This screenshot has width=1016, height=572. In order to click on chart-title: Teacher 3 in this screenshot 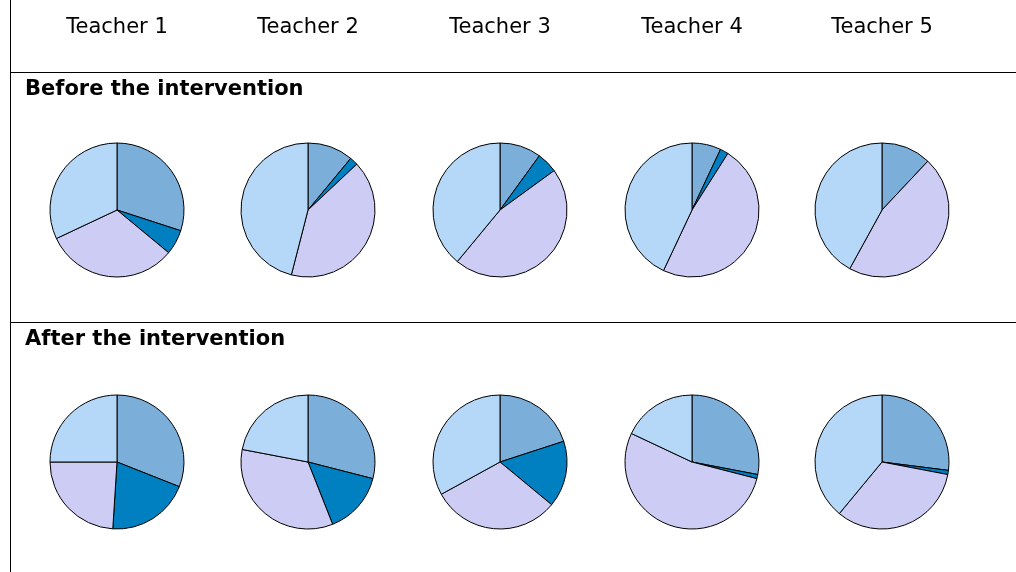, I will do `click(499, 25)`.